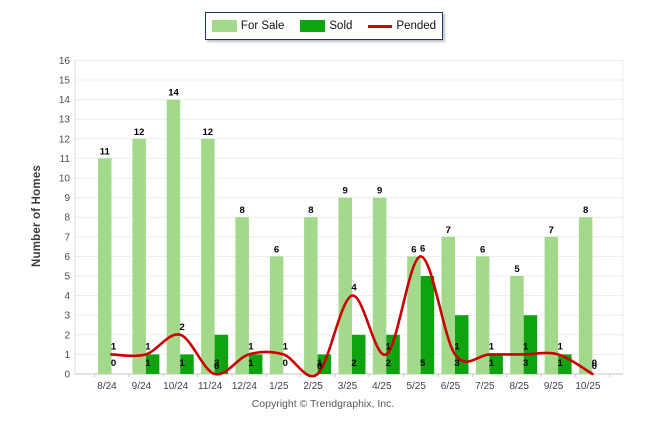  Describe the element at coordinates (313, 26) in the screenshot. I see `sold-swatch-icon` at that location.